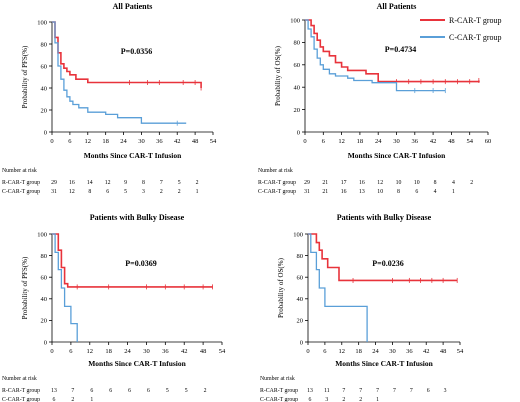 This screenshot has height=402, width=520. Describe the element at coordinates (25, 76) in the screenshot. I see `y-axis-label: Probability of PFS(%)` at that location.